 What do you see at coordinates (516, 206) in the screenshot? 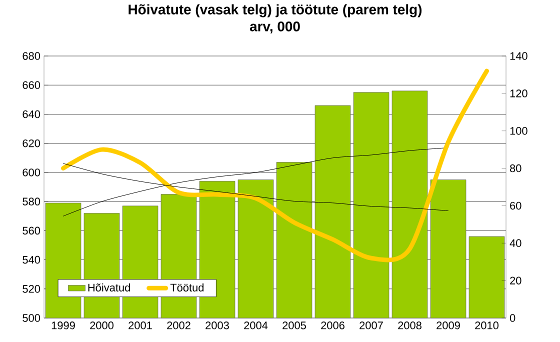
I see `y2-tick-label: 60` at bounding box center [516, 206].